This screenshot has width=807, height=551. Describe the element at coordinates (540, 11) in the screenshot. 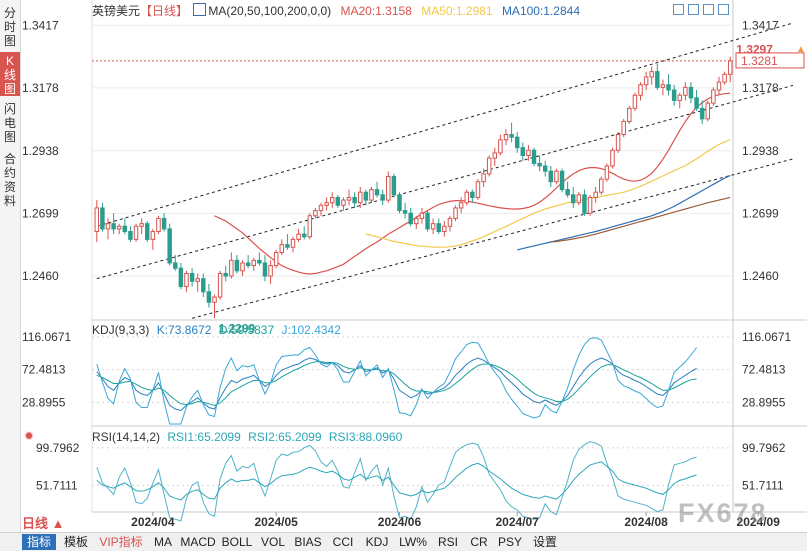

I see `ma100-value: MA100:1.2844` at that location.